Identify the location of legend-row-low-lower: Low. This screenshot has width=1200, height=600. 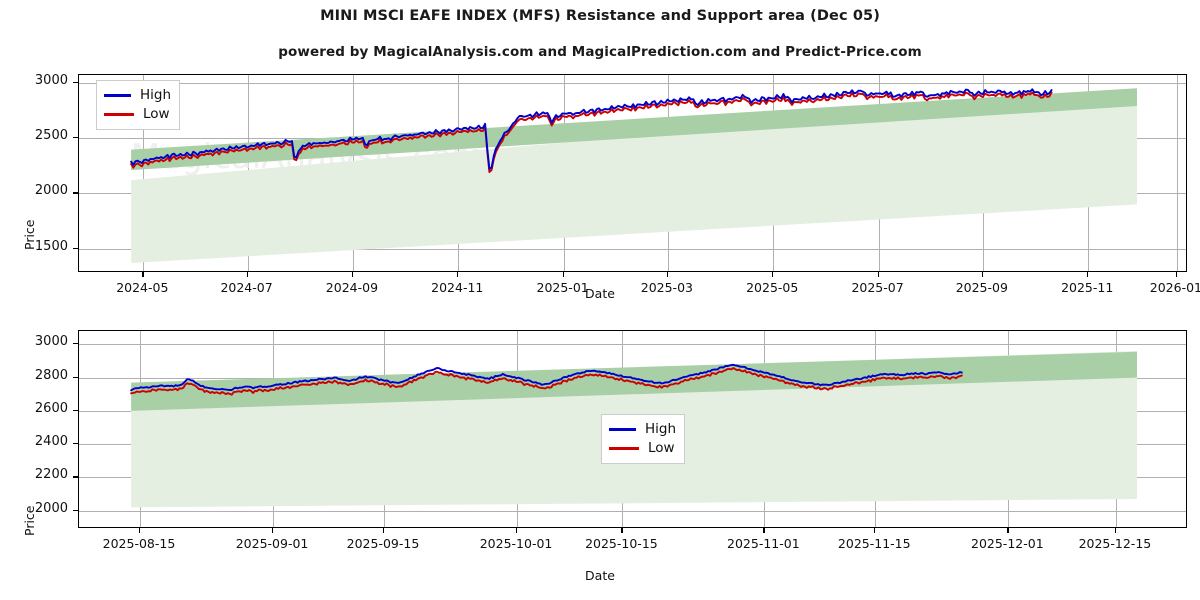
(642, 448).